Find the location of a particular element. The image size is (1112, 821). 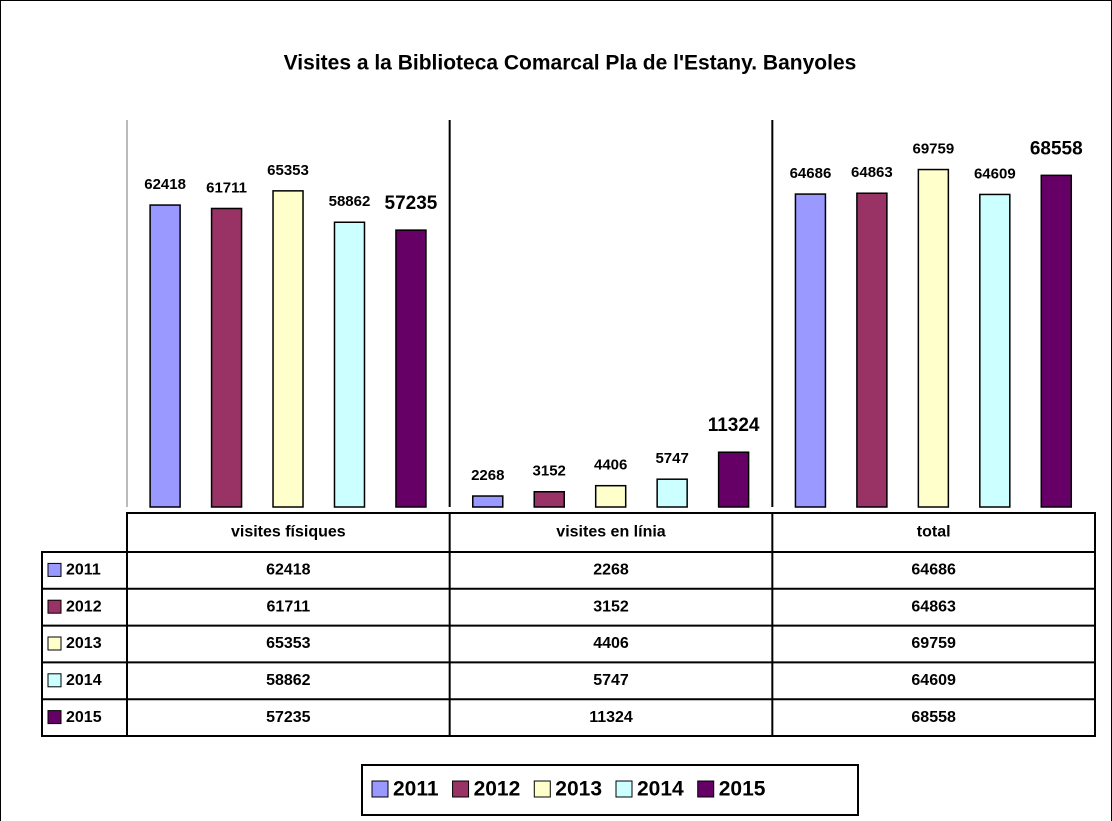

table-cell: 62418 is located at coordinates (288, 570).